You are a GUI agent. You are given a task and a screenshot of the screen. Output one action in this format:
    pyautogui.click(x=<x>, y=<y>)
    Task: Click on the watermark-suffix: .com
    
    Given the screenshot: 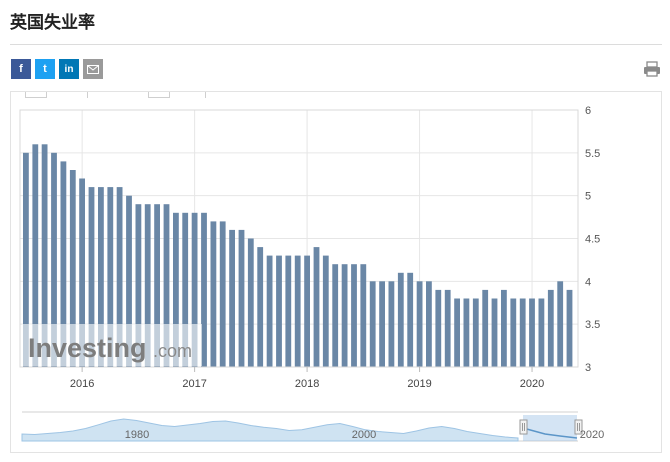 What is the action you would take?
    pyautogui.click(x=172, y=351)
    